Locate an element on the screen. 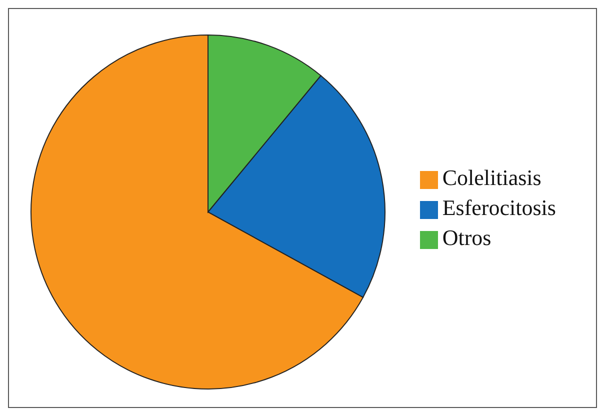 This screenshot has height=416, width=605. legend-label: Esferocitosis is located at coordinates (499, 207).